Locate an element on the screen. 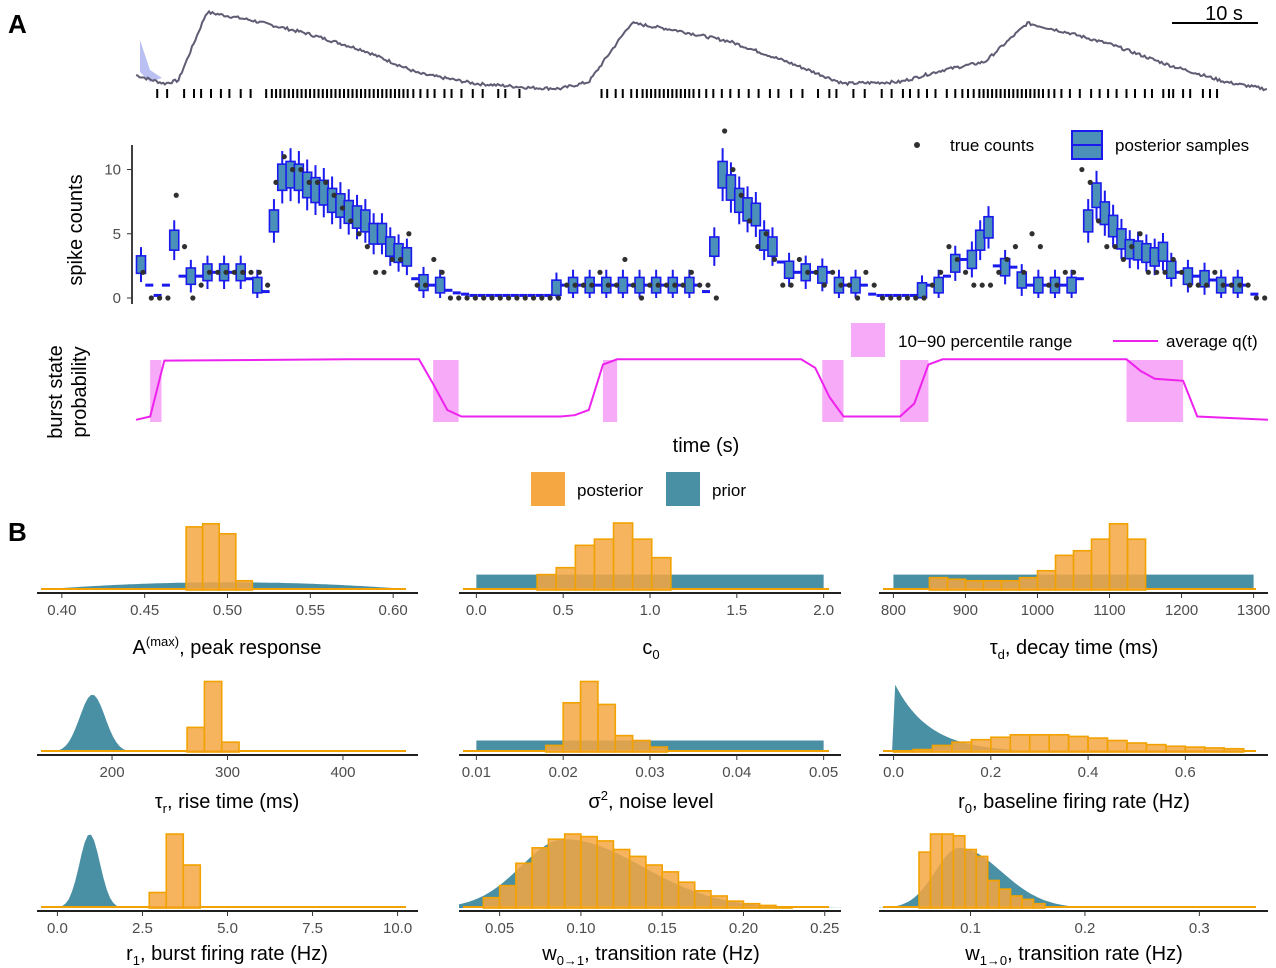 This screenshot has height=968, width=1276. hist-x-tick-label: 10.0 is located at coordinates (397, 928).